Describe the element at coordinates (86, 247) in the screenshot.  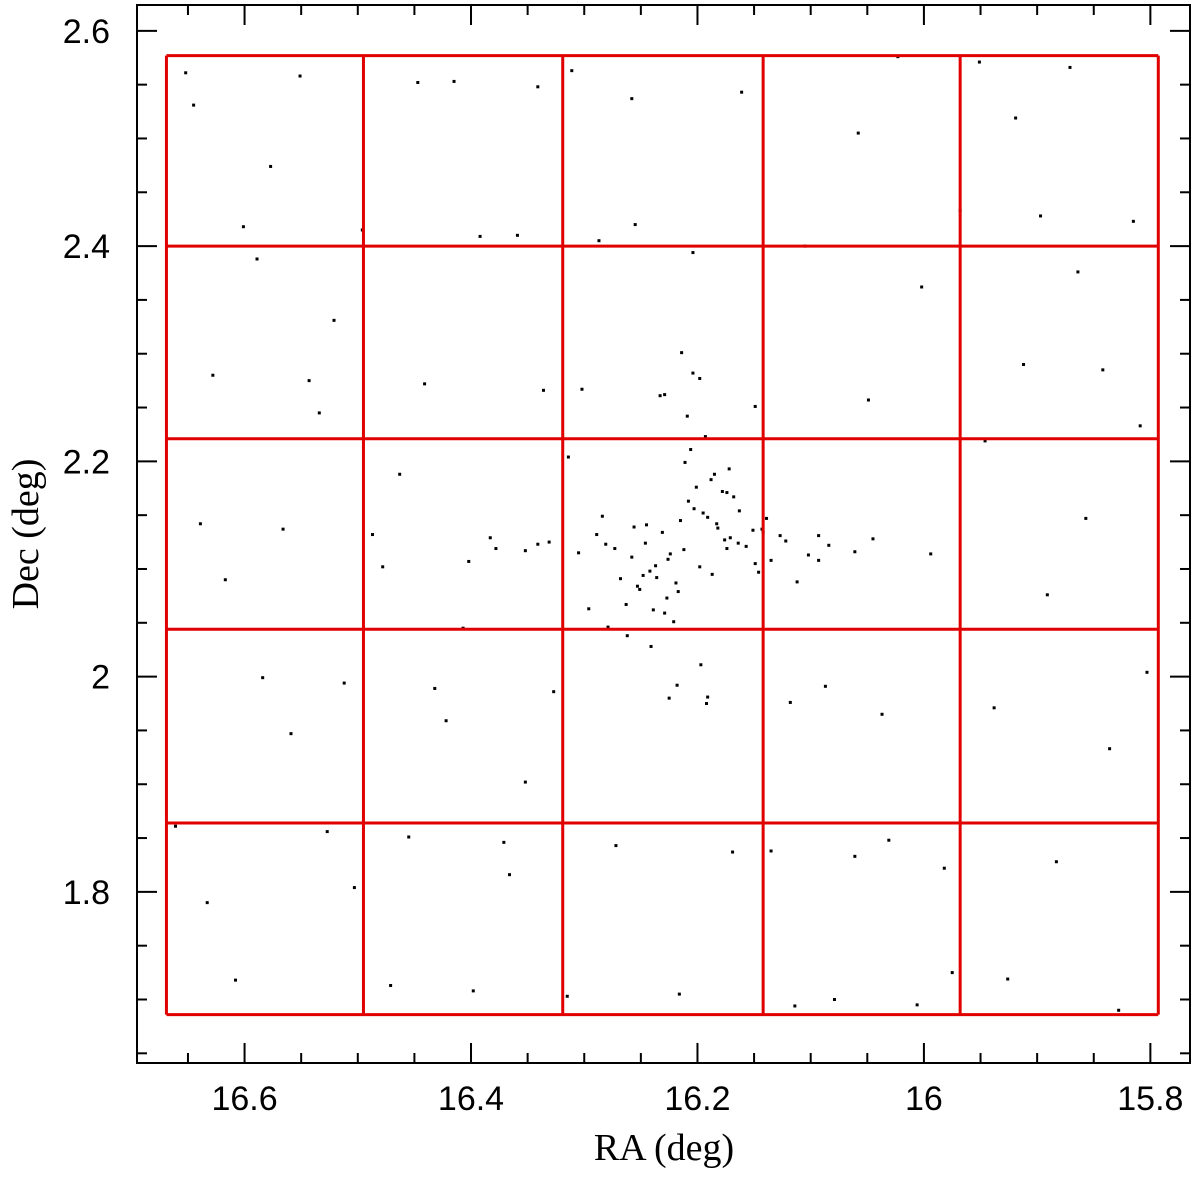
I see `y-tick-label: 2.4` at that location.